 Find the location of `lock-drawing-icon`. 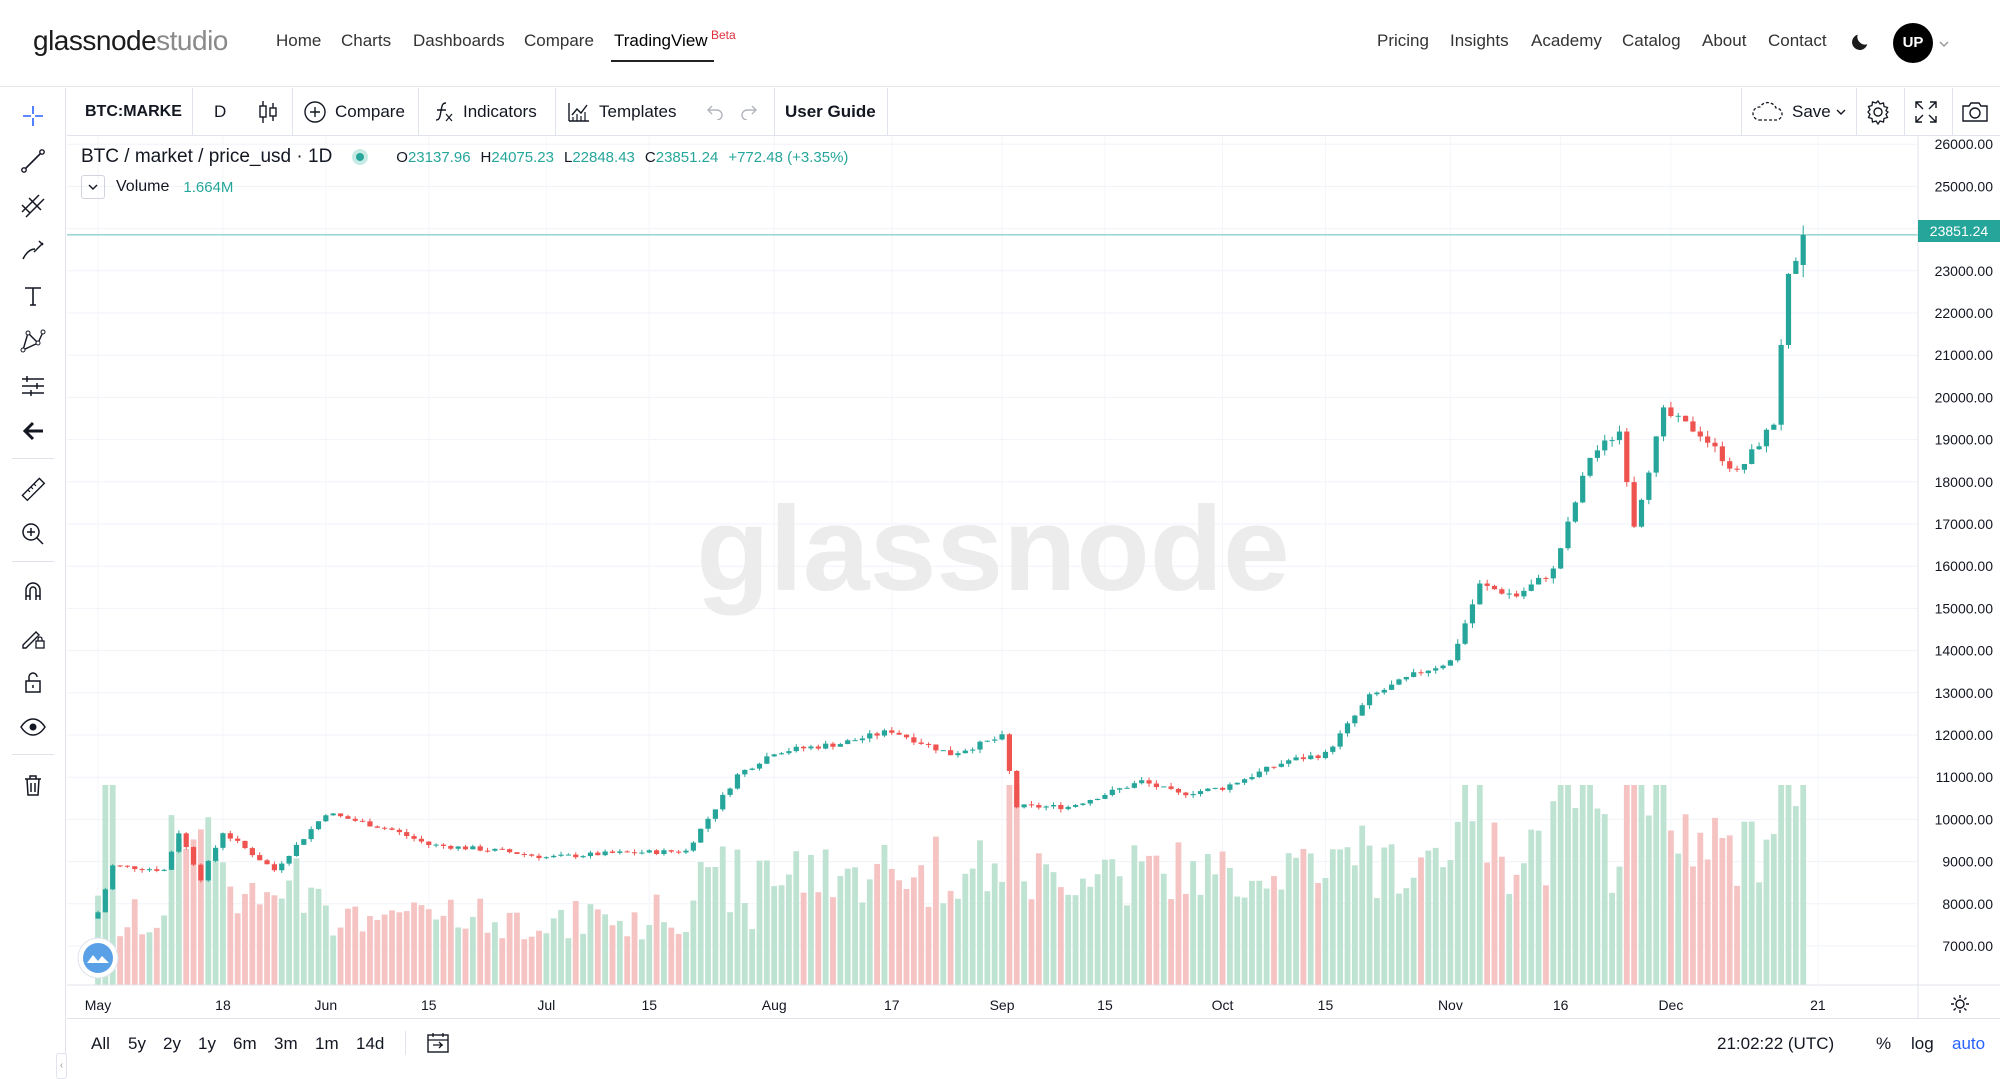

lock-drawing-icon is located at coordinates (33, 637).